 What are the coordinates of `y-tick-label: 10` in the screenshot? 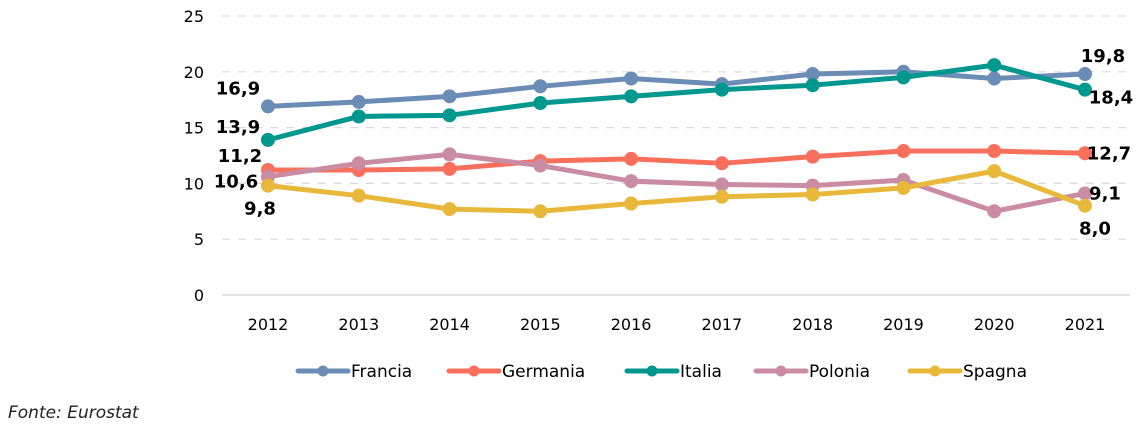 It's located at (194, 183).